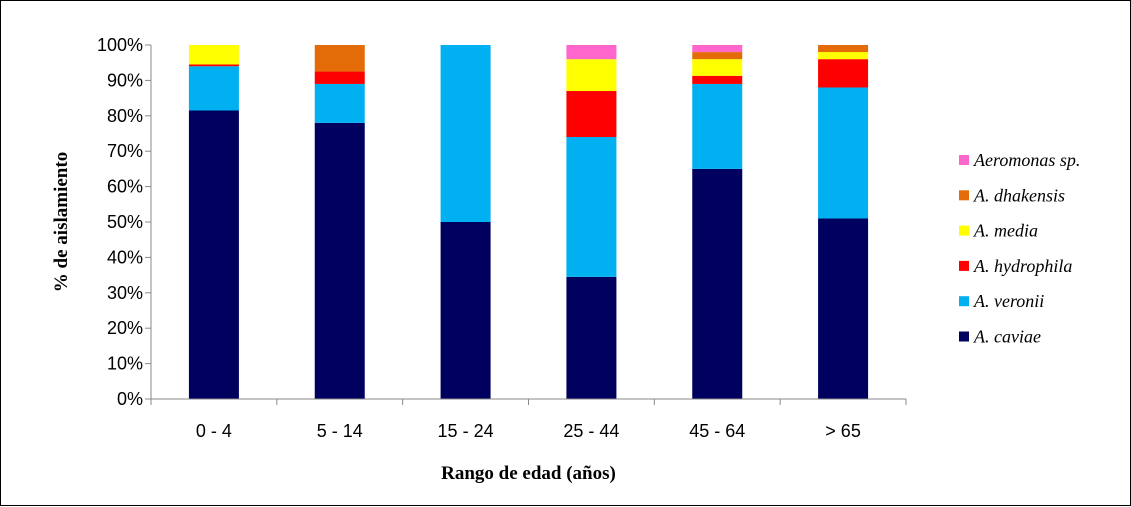  I want to click on legend-label: A. caviae, so click(1007, 337).